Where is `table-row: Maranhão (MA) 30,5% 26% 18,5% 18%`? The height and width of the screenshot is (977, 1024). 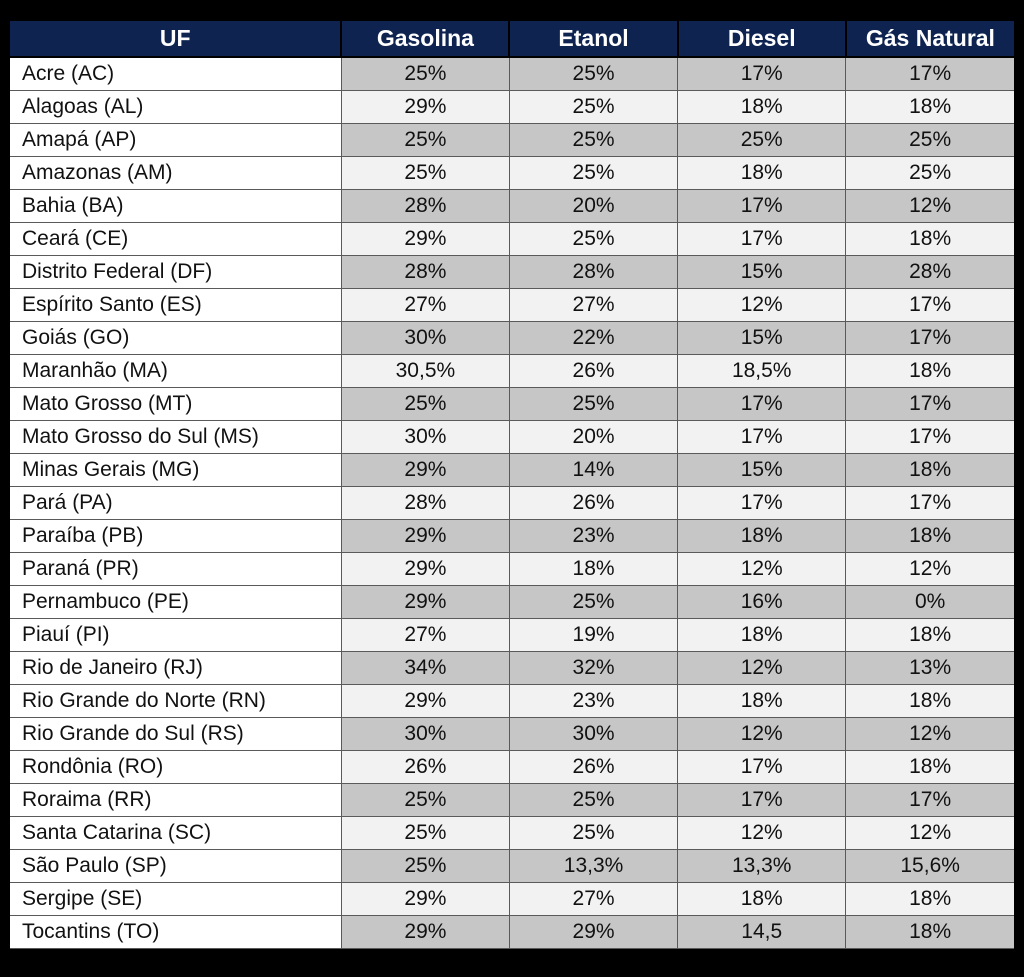 table-row: Maranhão (MA) 30,5% 26% 18,5% 18% is located at coordinates (512, 371).